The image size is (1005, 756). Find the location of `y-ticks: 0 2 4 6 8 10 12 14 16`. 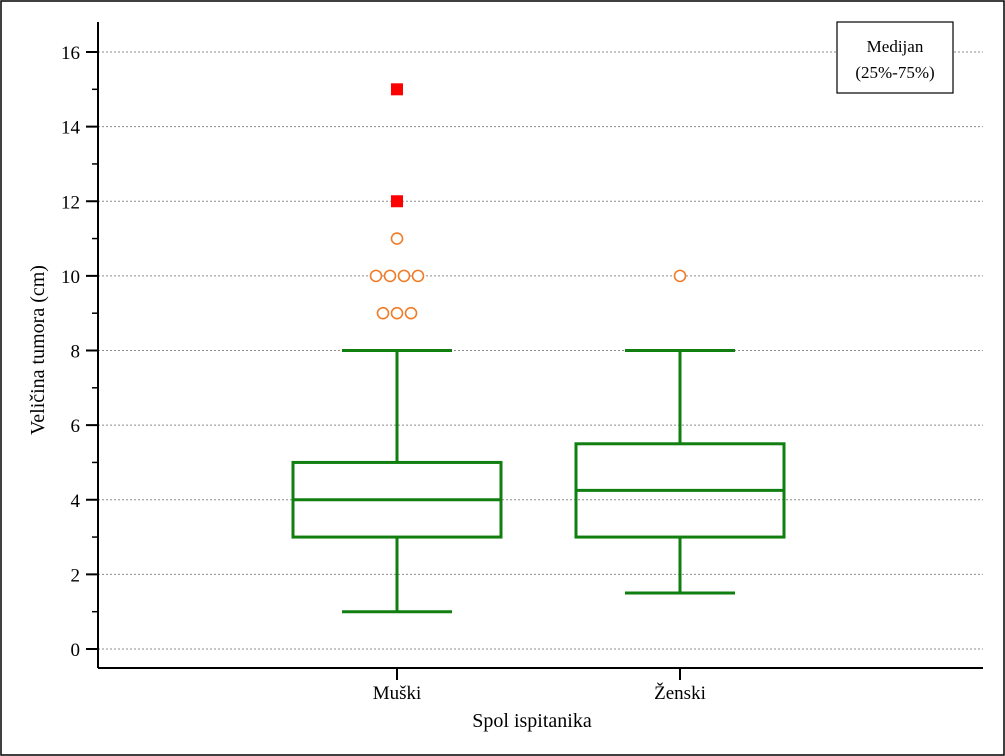

y-ticks: 0 2 4 6 8 10 12 14 16 is located at coordinates (79, 352).